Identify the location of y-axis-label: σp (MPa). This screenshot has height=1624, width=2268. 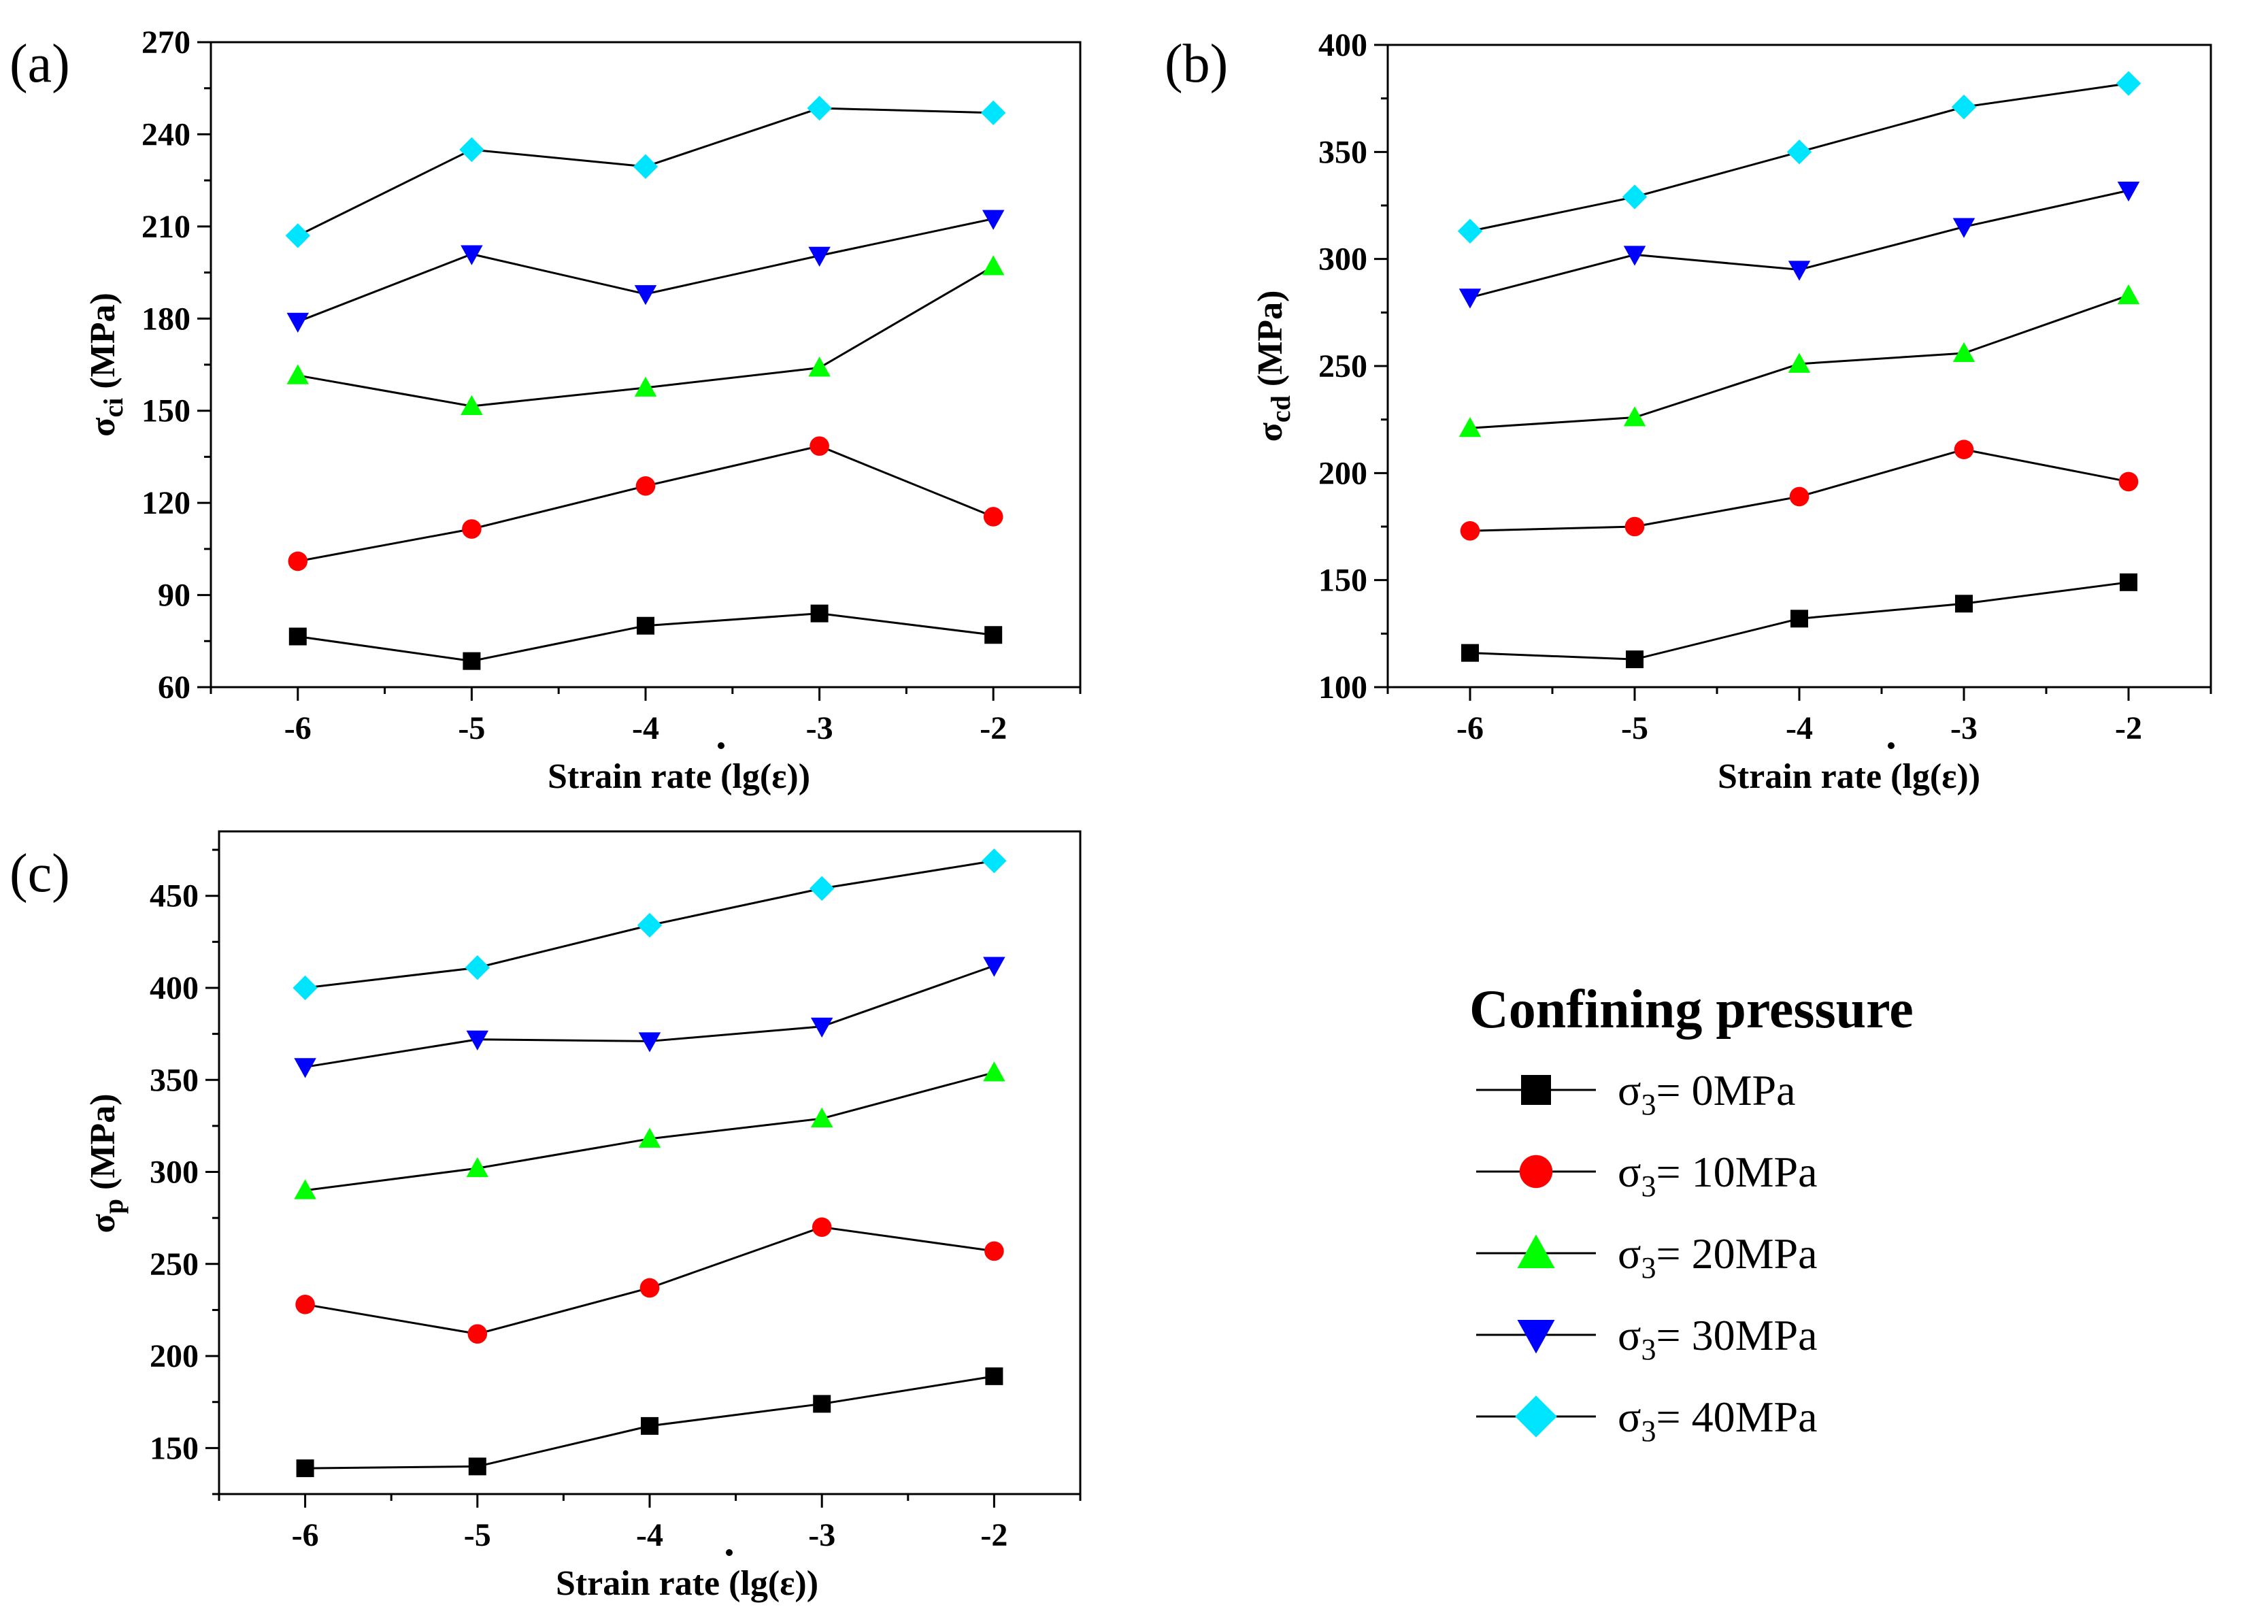
(106, 1163).